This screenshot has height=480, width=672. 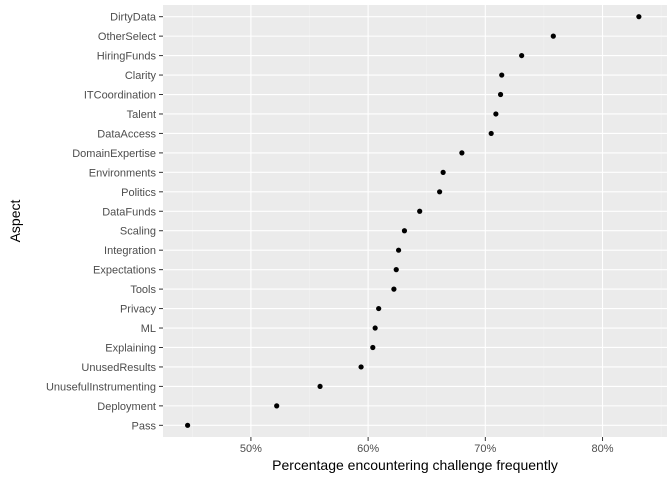 What do you see at coordinates (603, 449) in the screenshot?
I see `x-tick-label: 80%` at bounding box center [603, 449].